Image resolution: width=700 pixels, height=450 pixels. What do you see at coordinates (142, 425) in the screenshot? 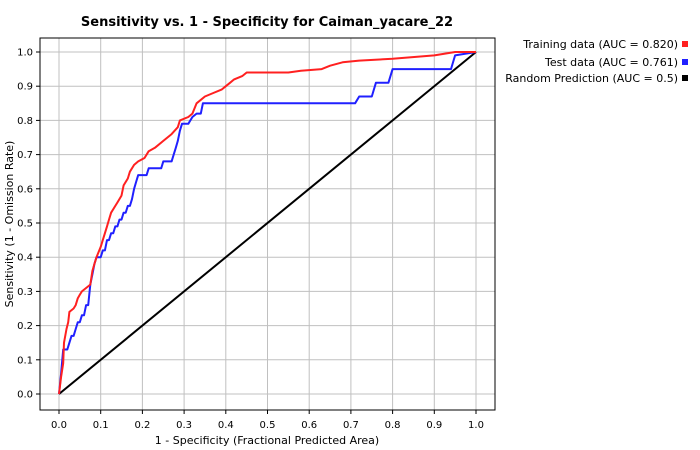
I see `x-tick-label: 0.2` at bounding box center [142, 425].